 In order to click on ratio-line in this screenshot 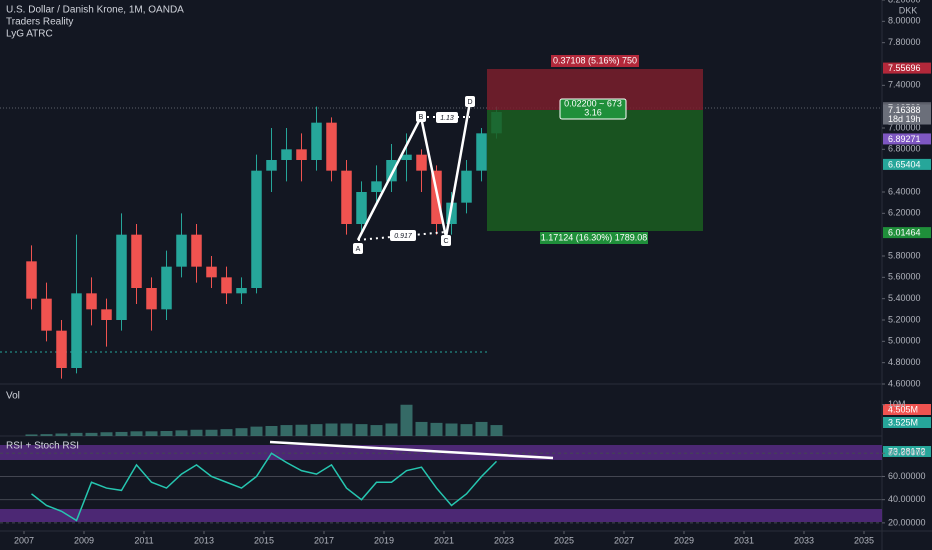, I will do `click(402, 236)`.